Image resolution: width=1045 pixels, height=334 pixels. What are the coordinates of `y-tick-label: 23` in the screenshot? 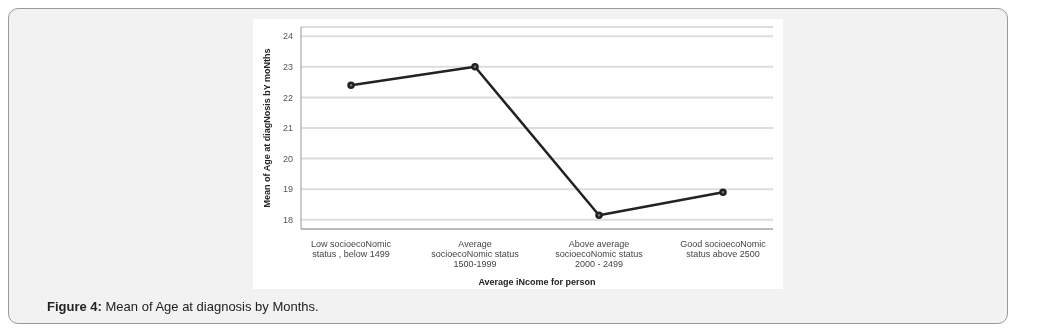 It's located at (287, 66).